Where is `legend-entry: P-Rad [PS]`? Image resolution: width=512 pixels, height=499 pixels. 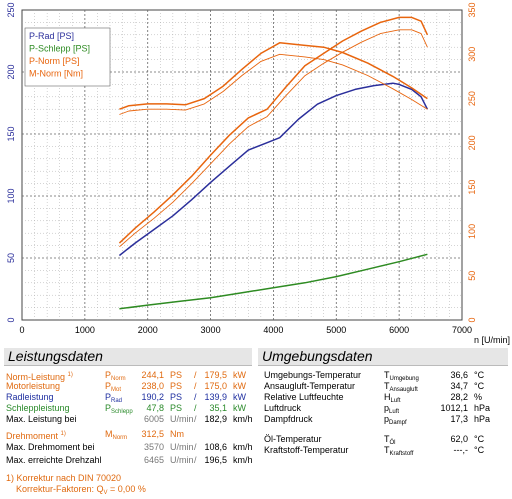 legend-entry: P-Rad [PS] is located at coordinates (51, 36).